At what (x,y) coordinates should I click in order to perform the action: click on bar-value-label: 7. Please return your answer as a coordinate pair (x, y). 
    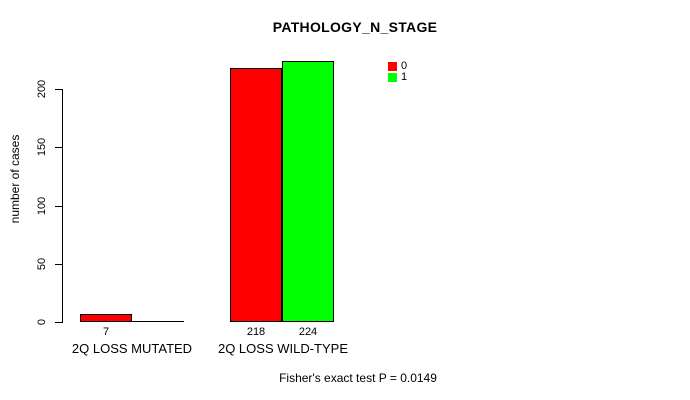
    Looking at the image, I should click on (106, 332).